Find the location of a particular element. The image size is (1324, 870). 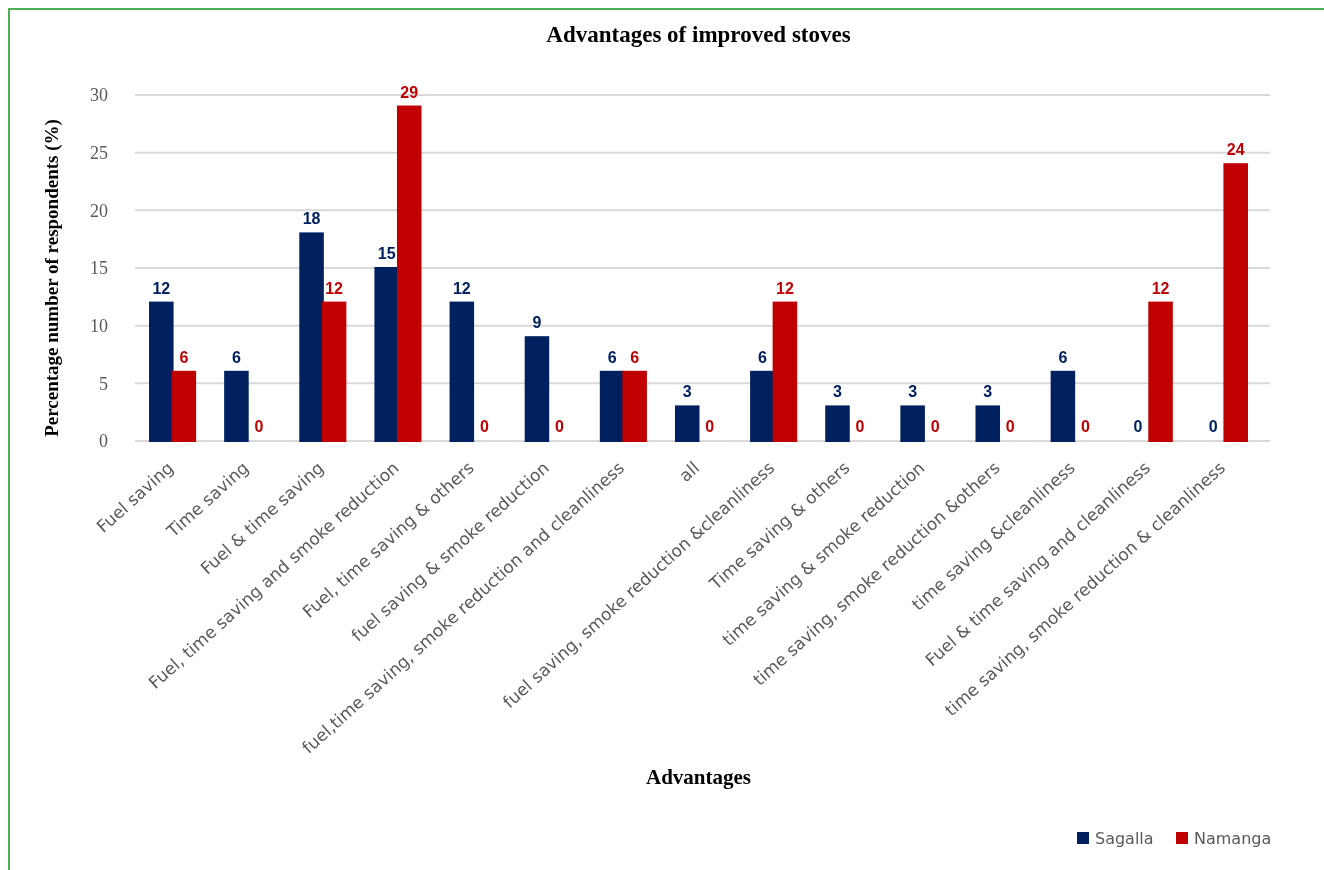

y-axis-title: Percentage number of respondents (%) is located at coordinates (52, 278).